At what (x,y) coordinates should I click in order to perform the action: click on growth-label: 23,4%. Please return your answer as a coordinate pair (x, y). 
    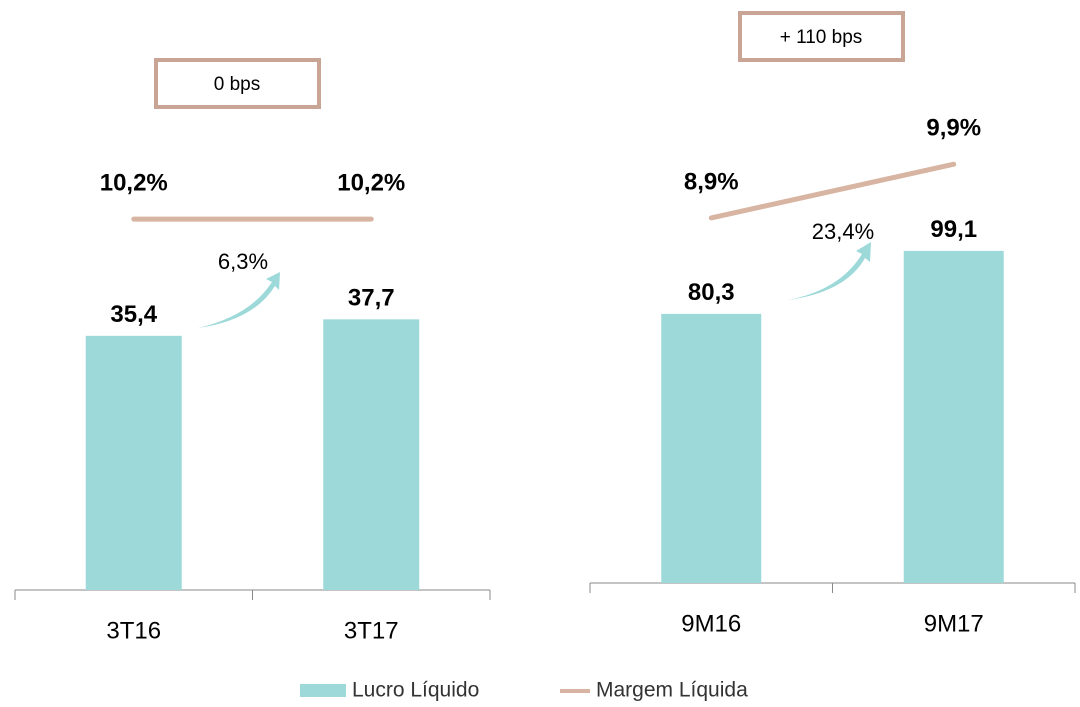
    Looking at the image, I should click on (843, 231).